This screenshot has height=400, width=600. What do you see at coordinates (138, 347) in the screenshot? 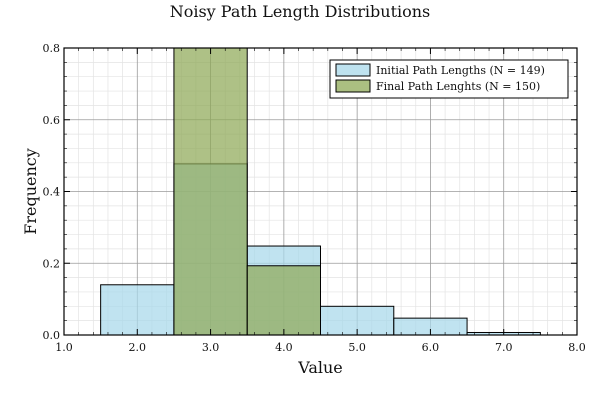
I see `x-tick-label: 2.0` at bounding box center [138, 347].